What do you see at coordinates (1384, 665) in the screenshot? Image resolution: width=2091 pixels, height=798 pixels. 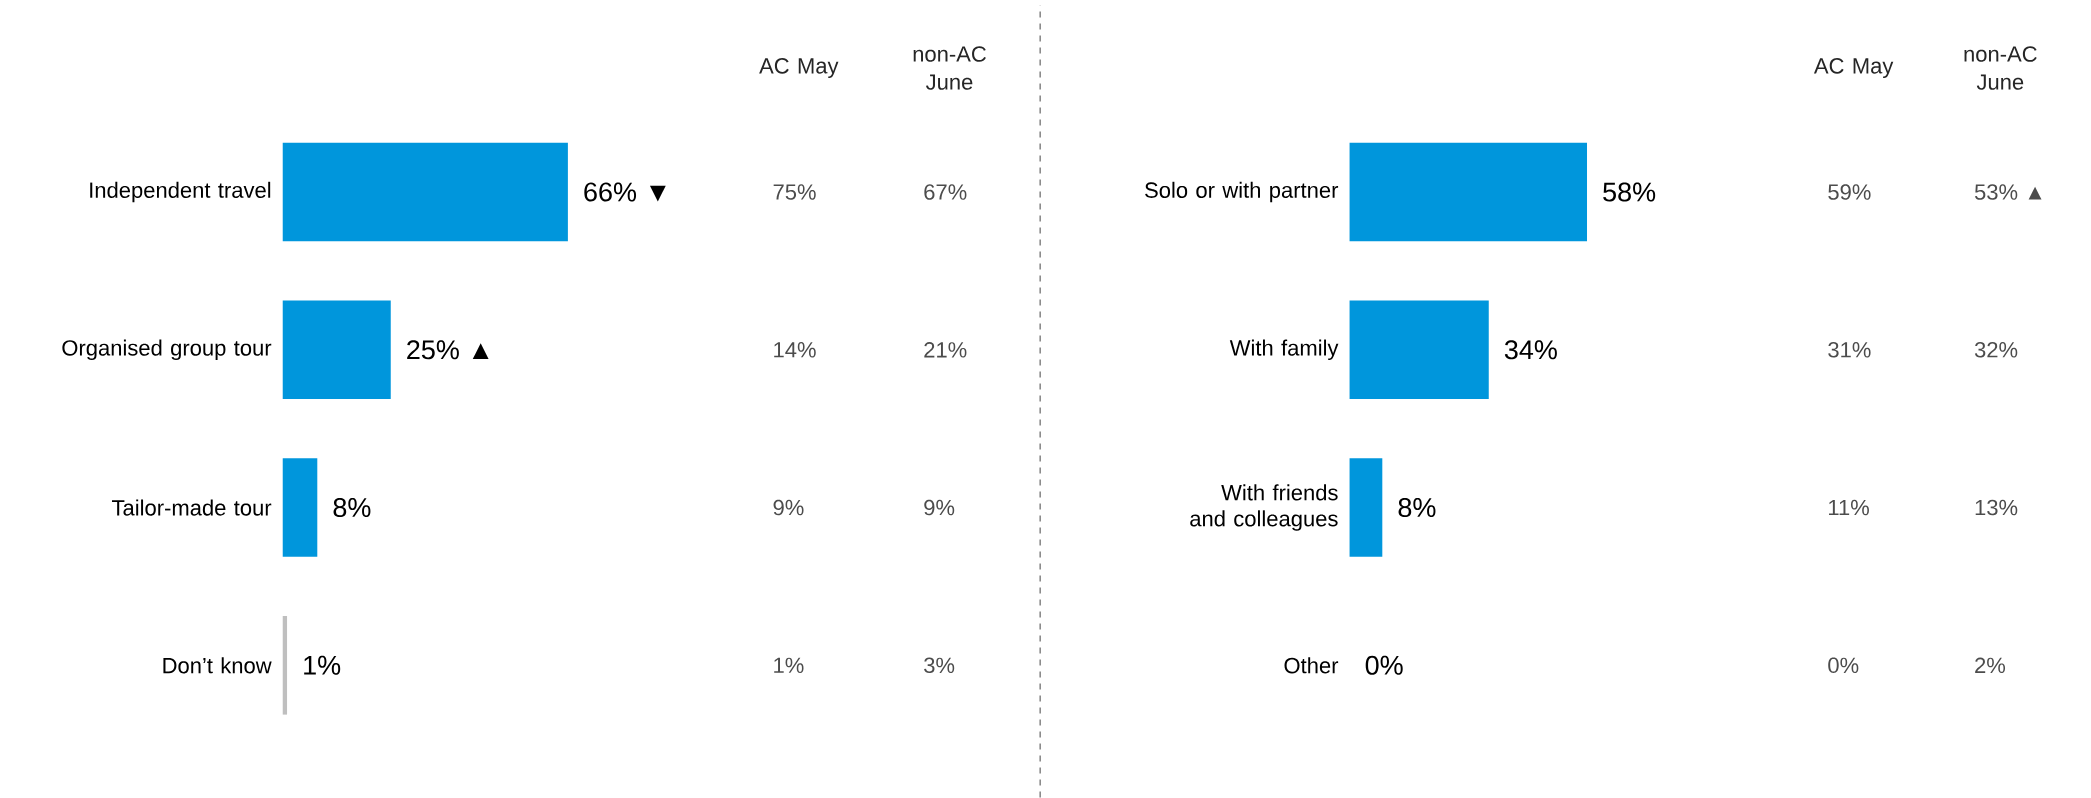 I see `data-label: 0%` at bounding box center [1384, 665].